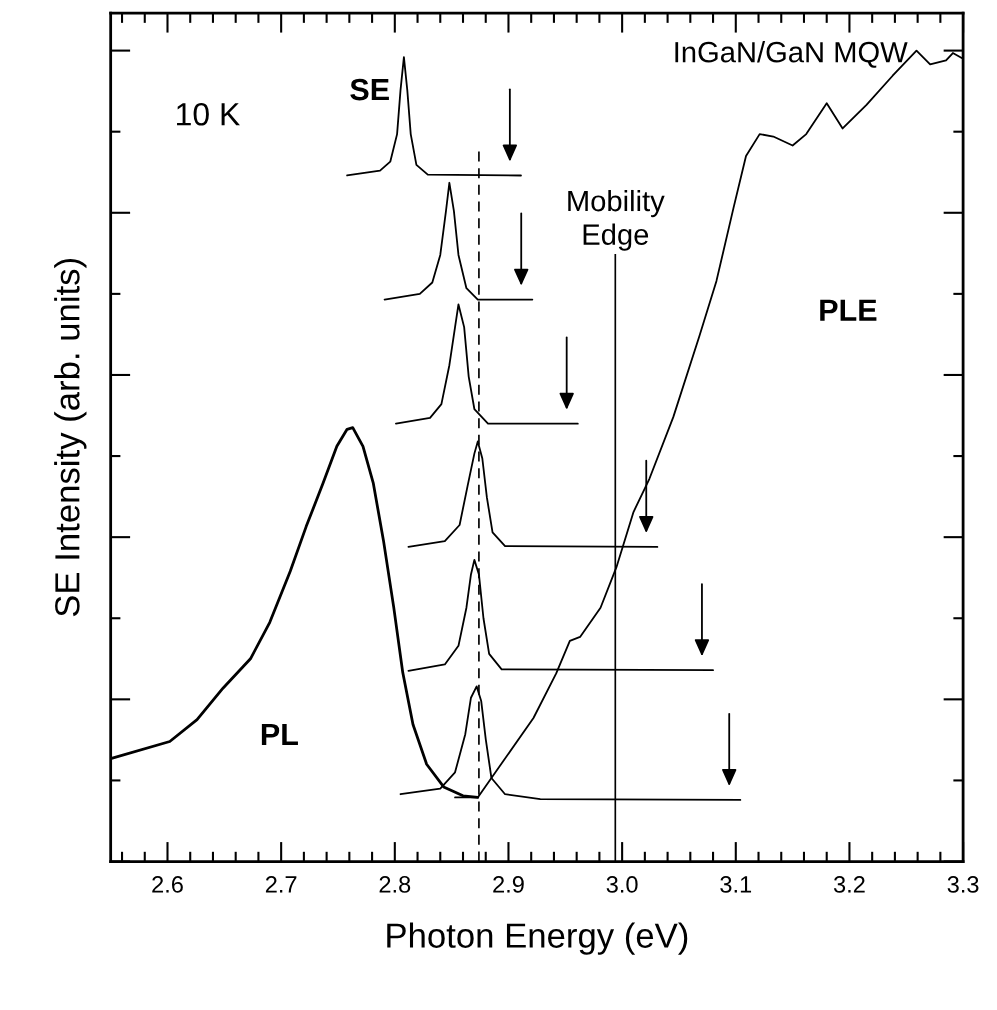  Describe the element at coordinates (281, 884) in the screenshot. I see `x-tick-label: 2.7` at that location.